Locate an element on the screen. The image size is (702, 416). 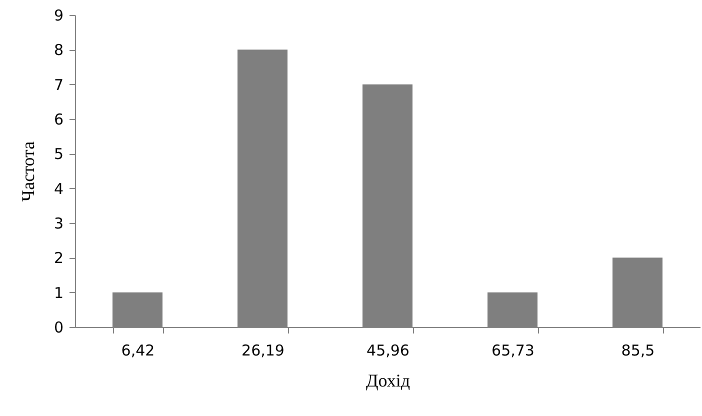
x-tick-label: 45,96 is located at coordinates (388, 351).